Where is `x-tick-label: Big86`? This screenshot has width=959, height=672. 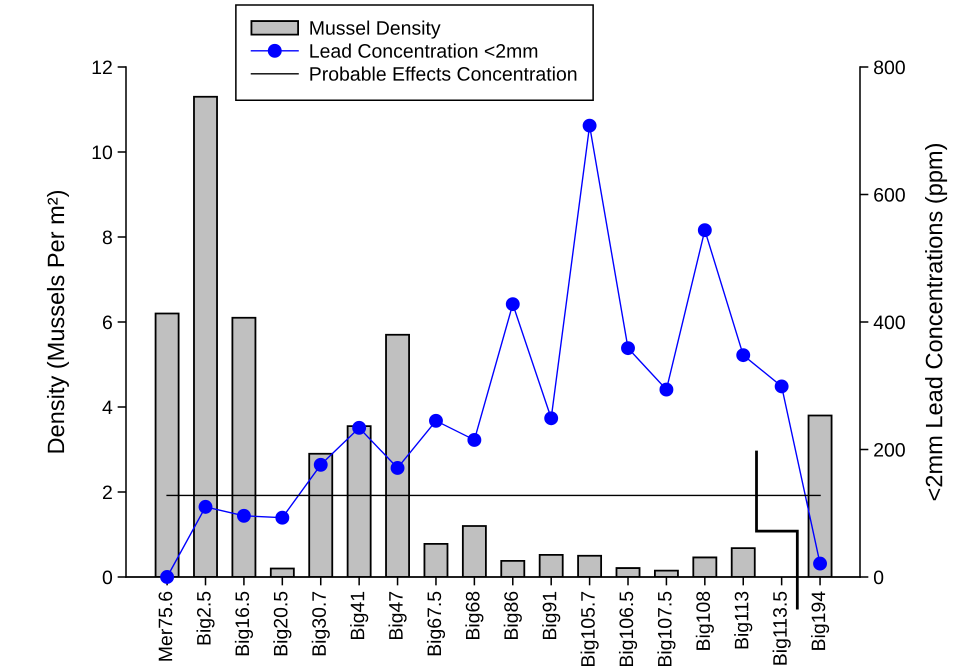
x-tick-label: Big86 is located at coordinates (513, 616).